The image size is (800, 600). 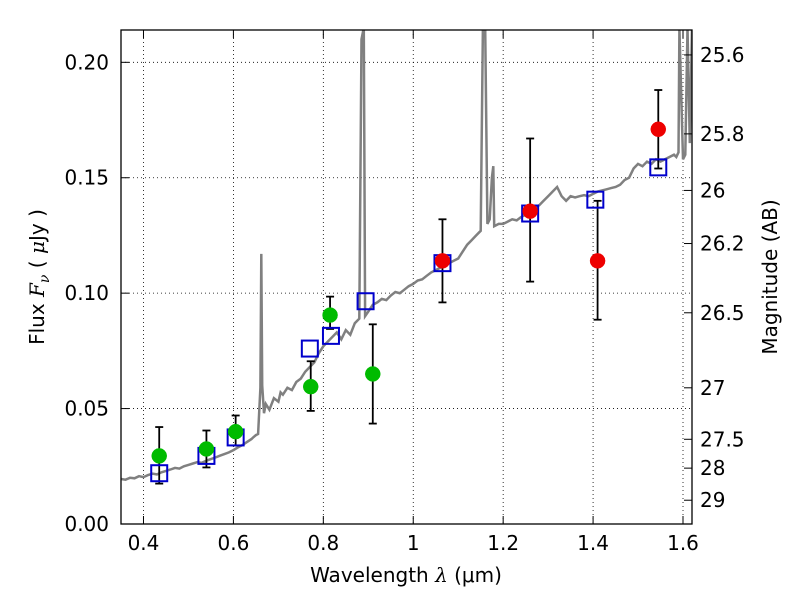 What do you see at coordinates (712, 190) in the screenshot?
I see `y2-tick-label: 26` at bounding box center [712, 190].